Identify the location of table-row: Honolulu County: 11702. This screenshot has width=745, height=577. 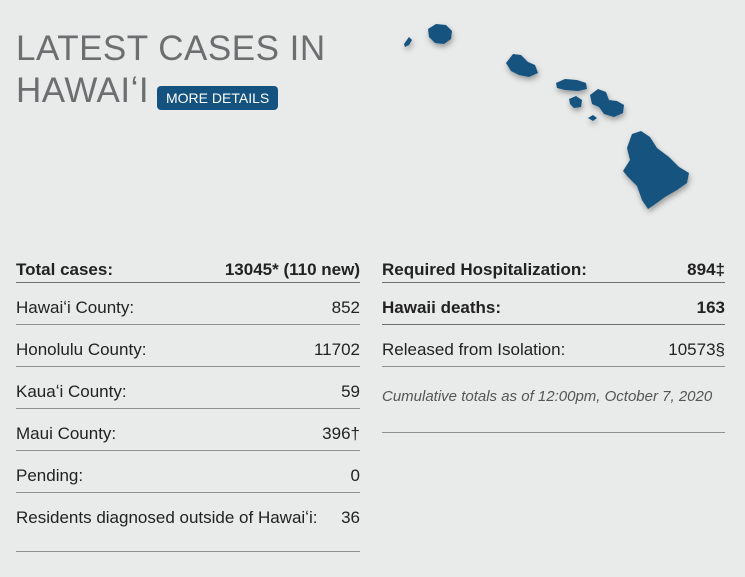
(188, 346).